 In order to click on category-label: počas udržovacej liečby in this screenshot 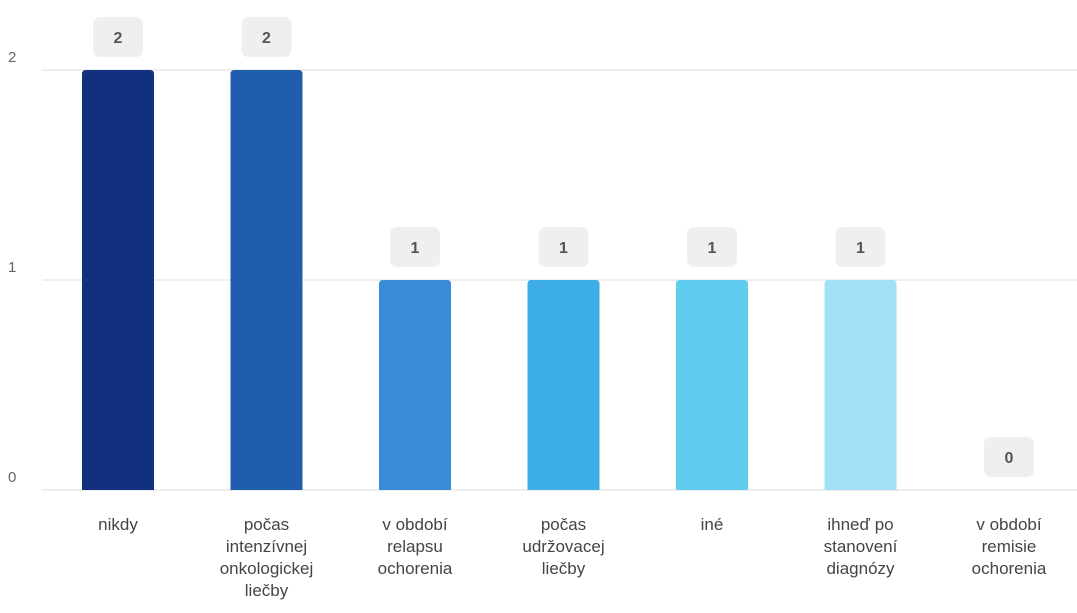, I will do `click(563, 546)`.